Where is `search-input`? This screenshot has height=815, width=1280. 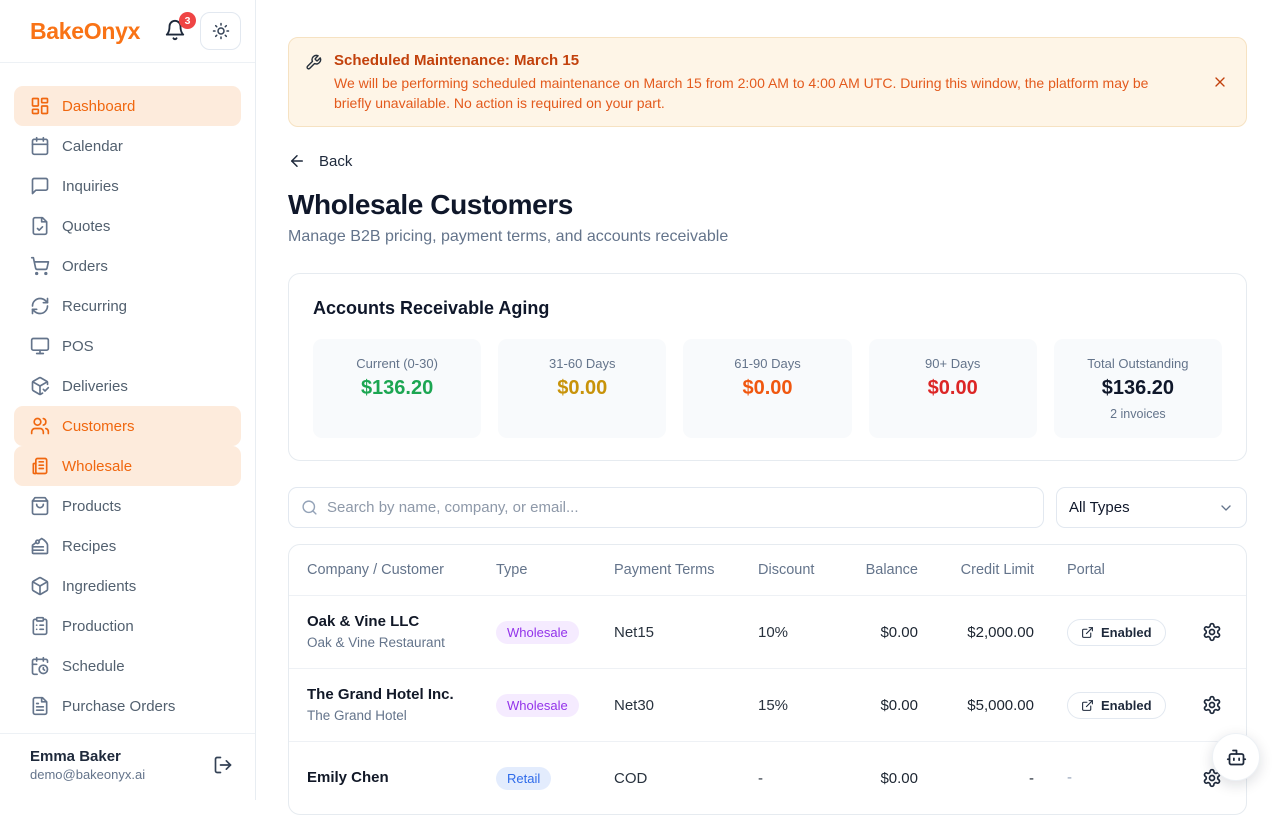 search-input is located at coordinates (679, 507).